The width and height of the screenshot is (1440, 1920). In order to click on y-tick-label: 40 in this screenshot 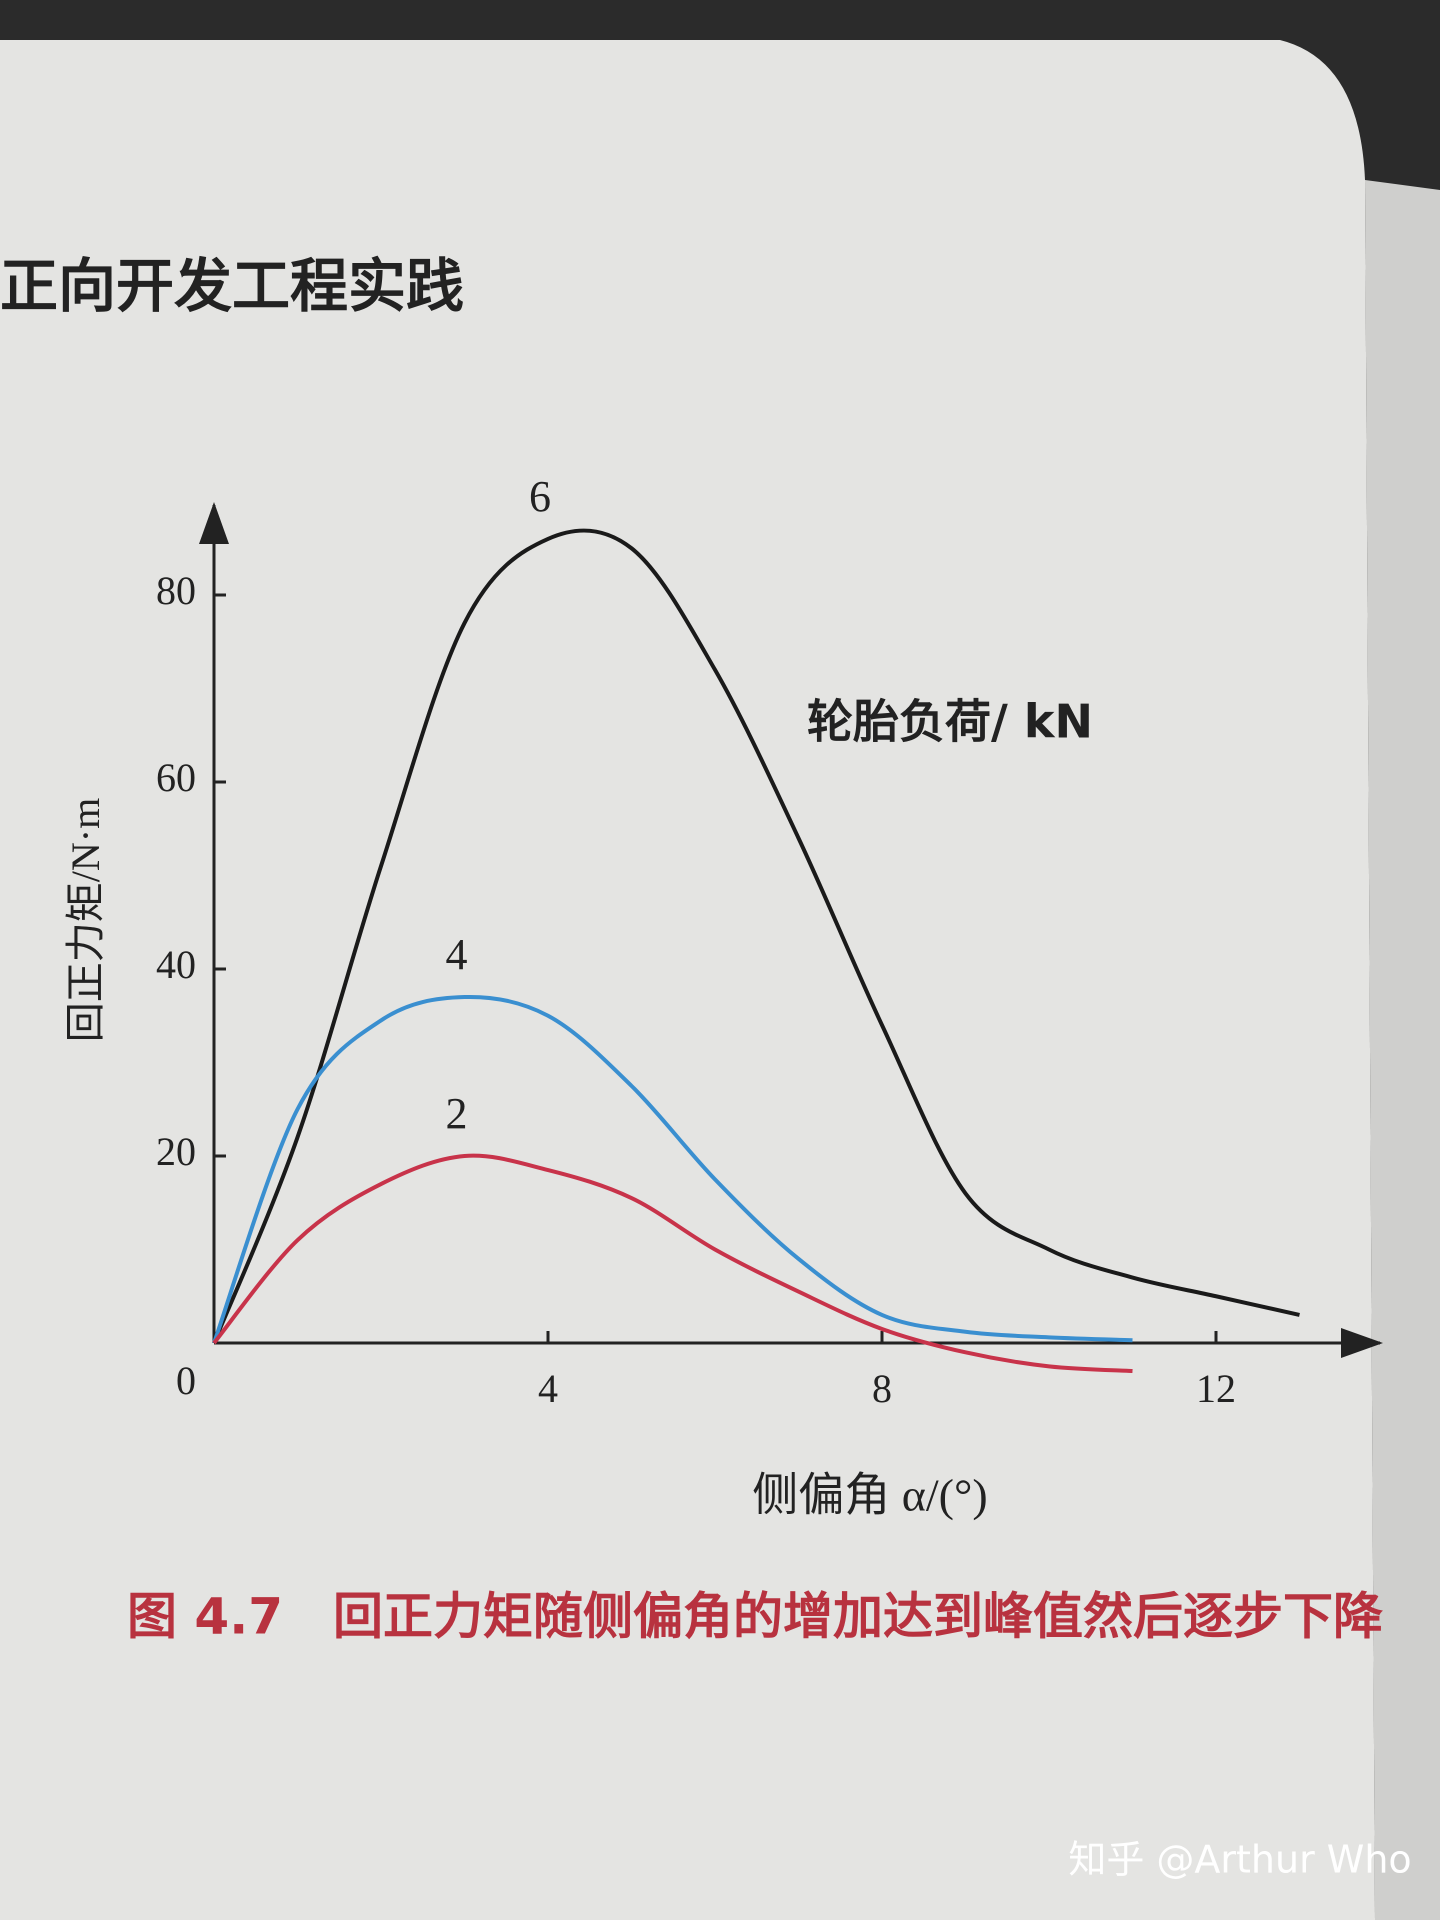, I will do `click(176, 964)`.